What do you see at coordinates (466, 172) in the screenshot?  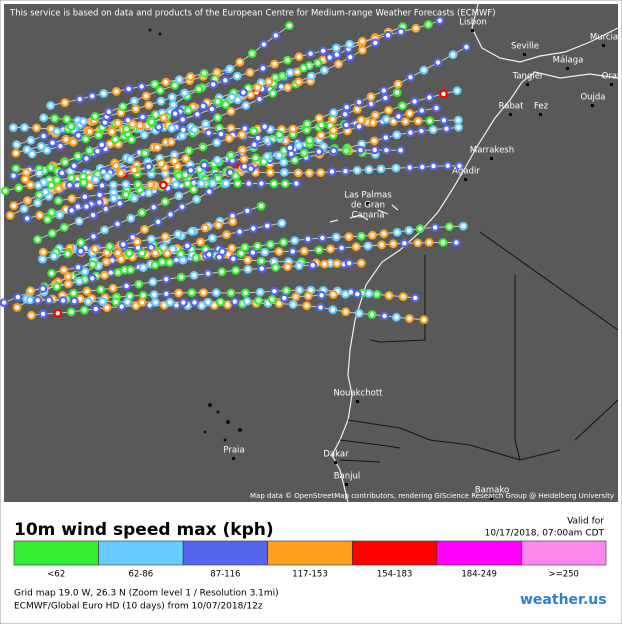 I see `city-label: Agadir` at bounding box center [466, 172].